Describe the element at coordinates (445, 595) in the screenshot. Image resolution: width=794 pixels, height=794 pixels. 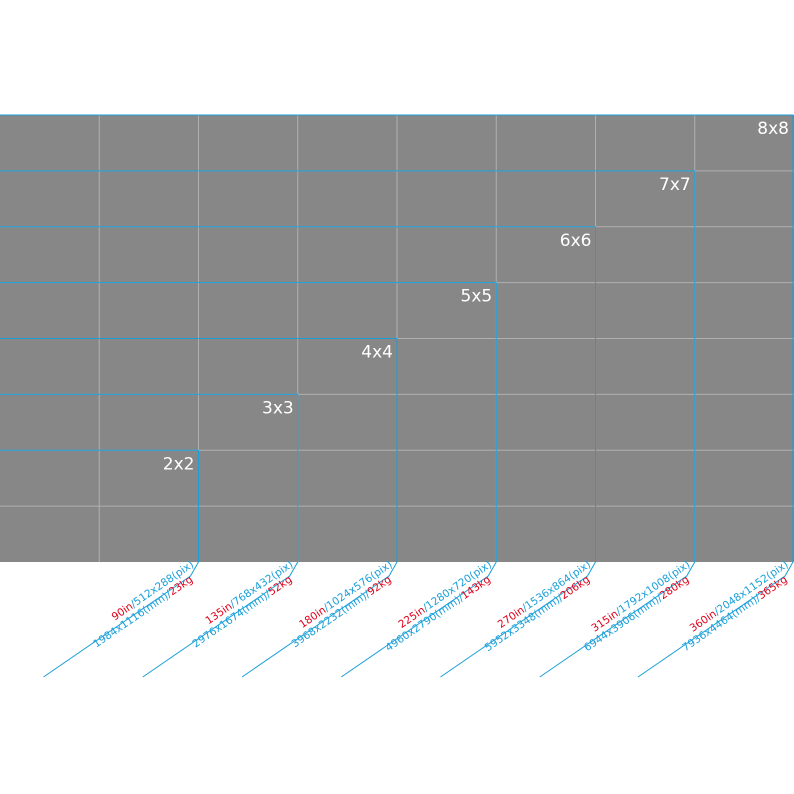
I see `spec-line: 225in/1280x720(pix)` at that location.